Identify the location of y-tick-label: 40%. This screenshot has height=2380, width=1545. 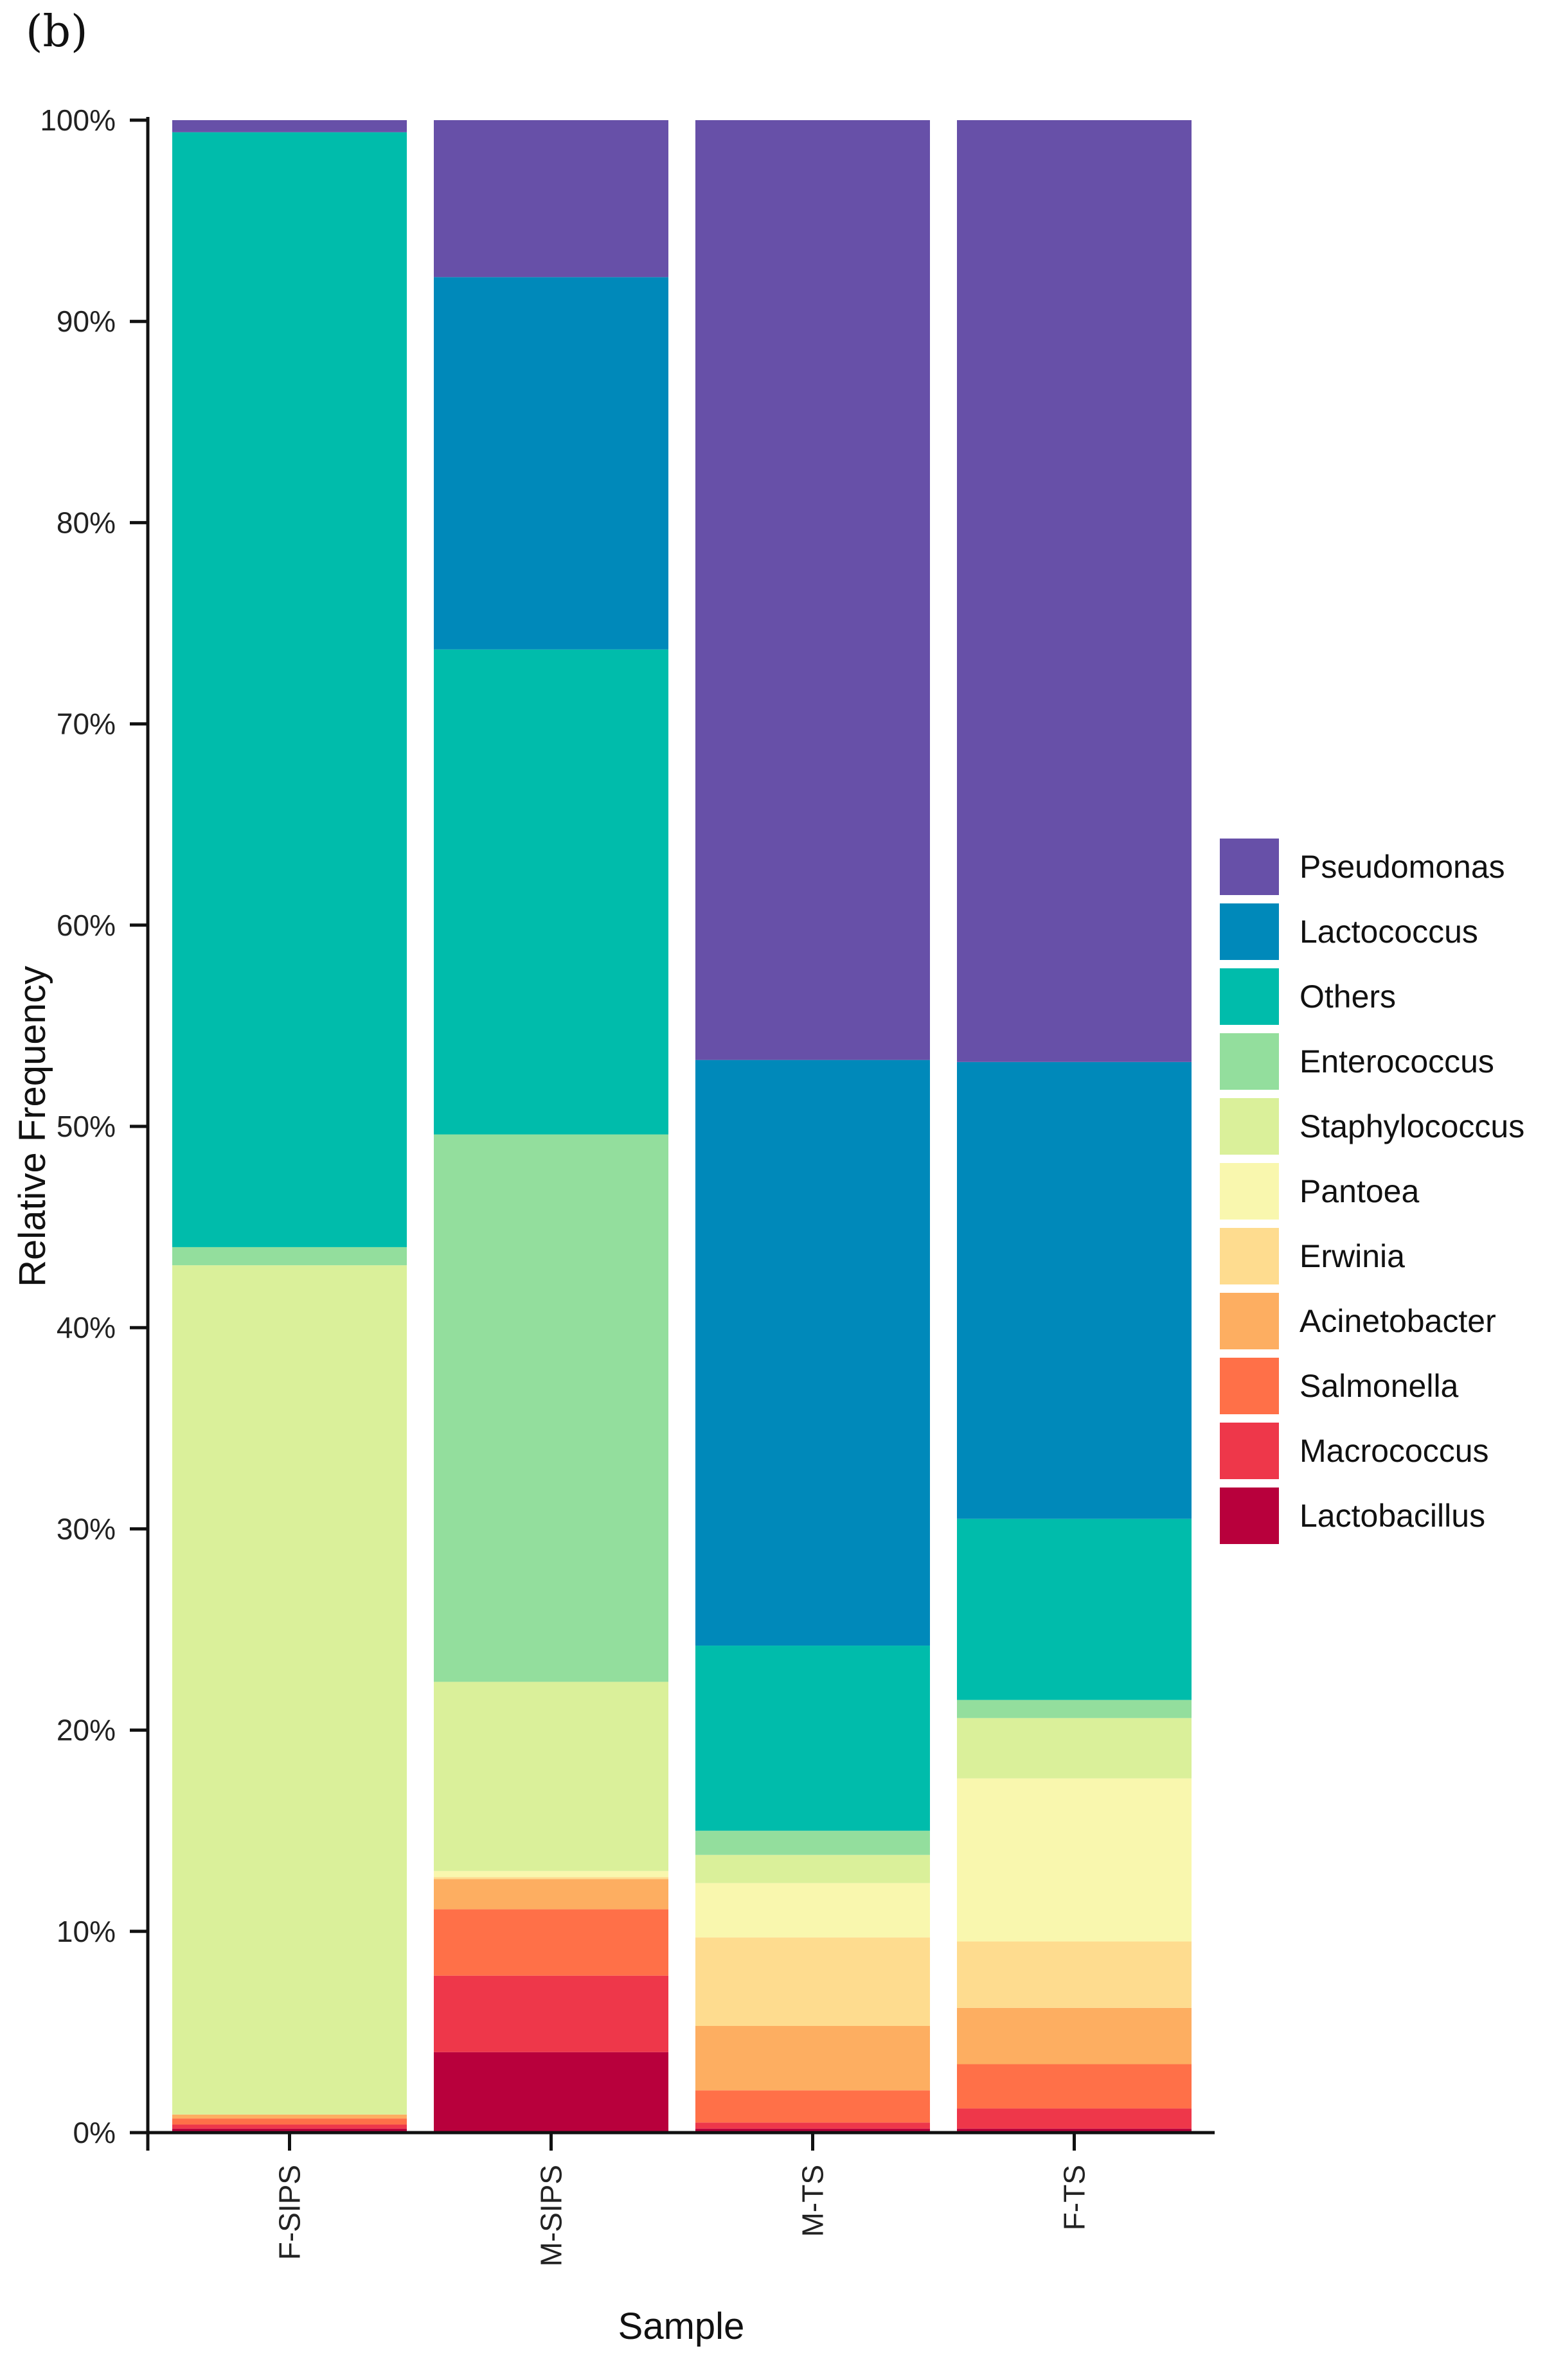
(86, 1327).